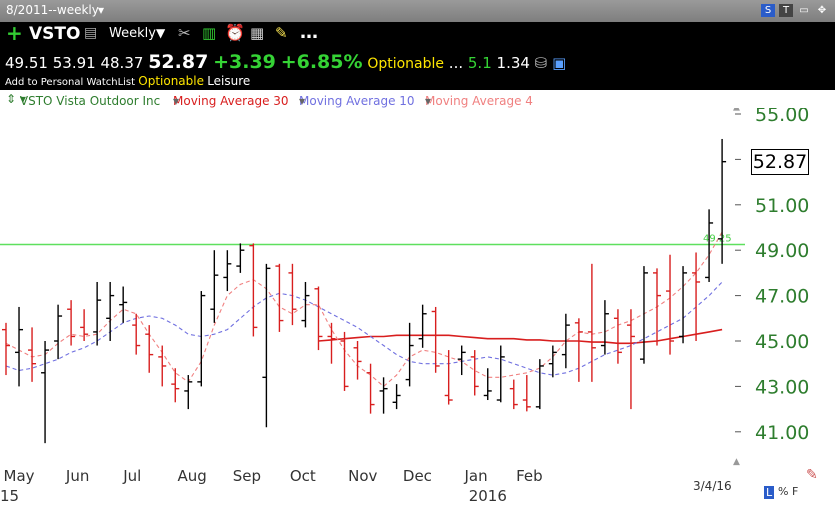  Describe the element at coordinates (257, 33) in the screenshot. I see `grid-icon: ▦` at that location.